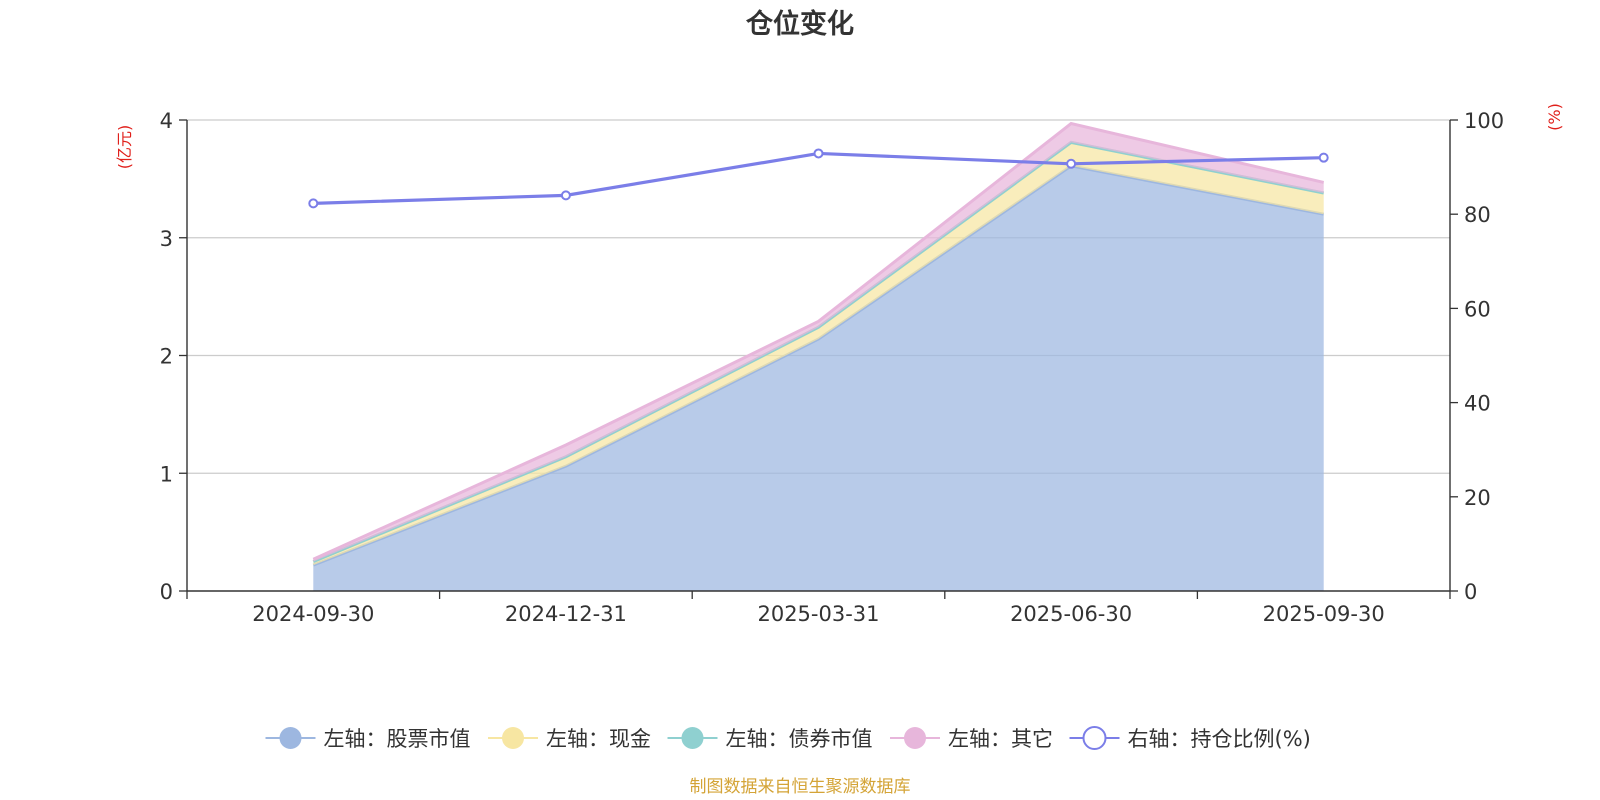  I want to click on legend-item-2: 左轴：债券市值, so click(770, 739).